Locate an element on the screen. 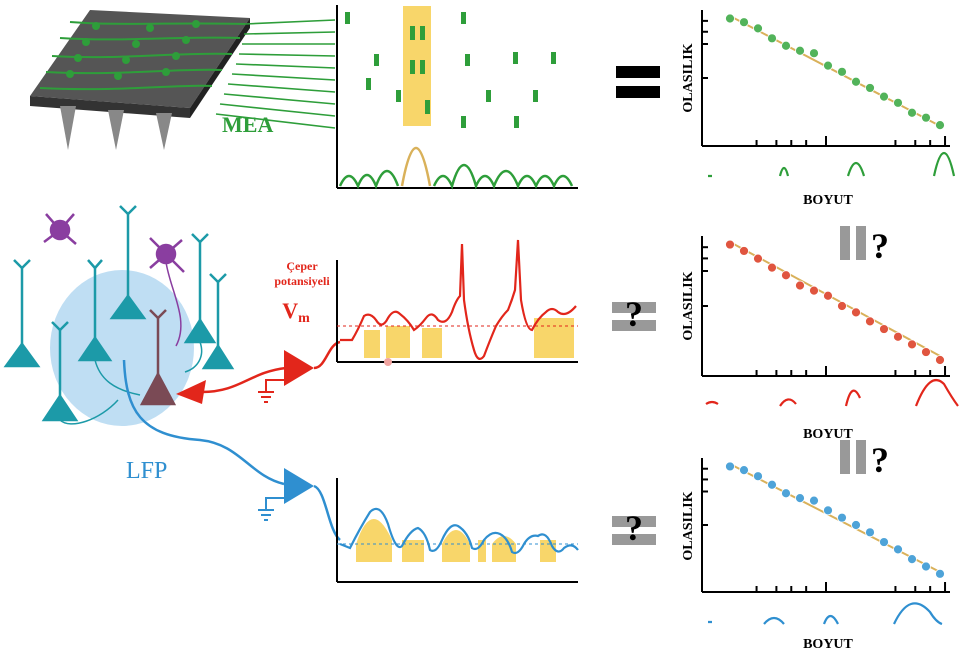 The image size is (963, 663). recorded-neuron-icon is located at coordinates (158, 357).